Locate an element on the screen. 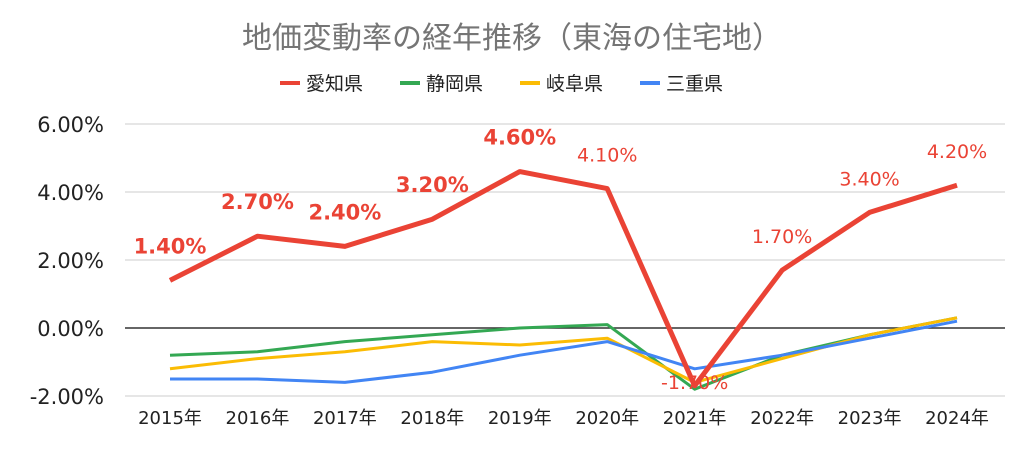 This screenshot has height=453, width=1024. x-tick-label: 2022年 is located at coordinates (782, 418).